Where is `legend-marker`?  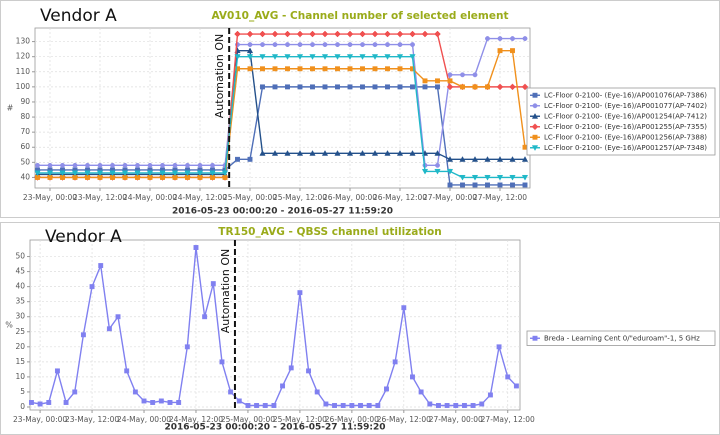 legend-marker is located at coordinates (535, 116).